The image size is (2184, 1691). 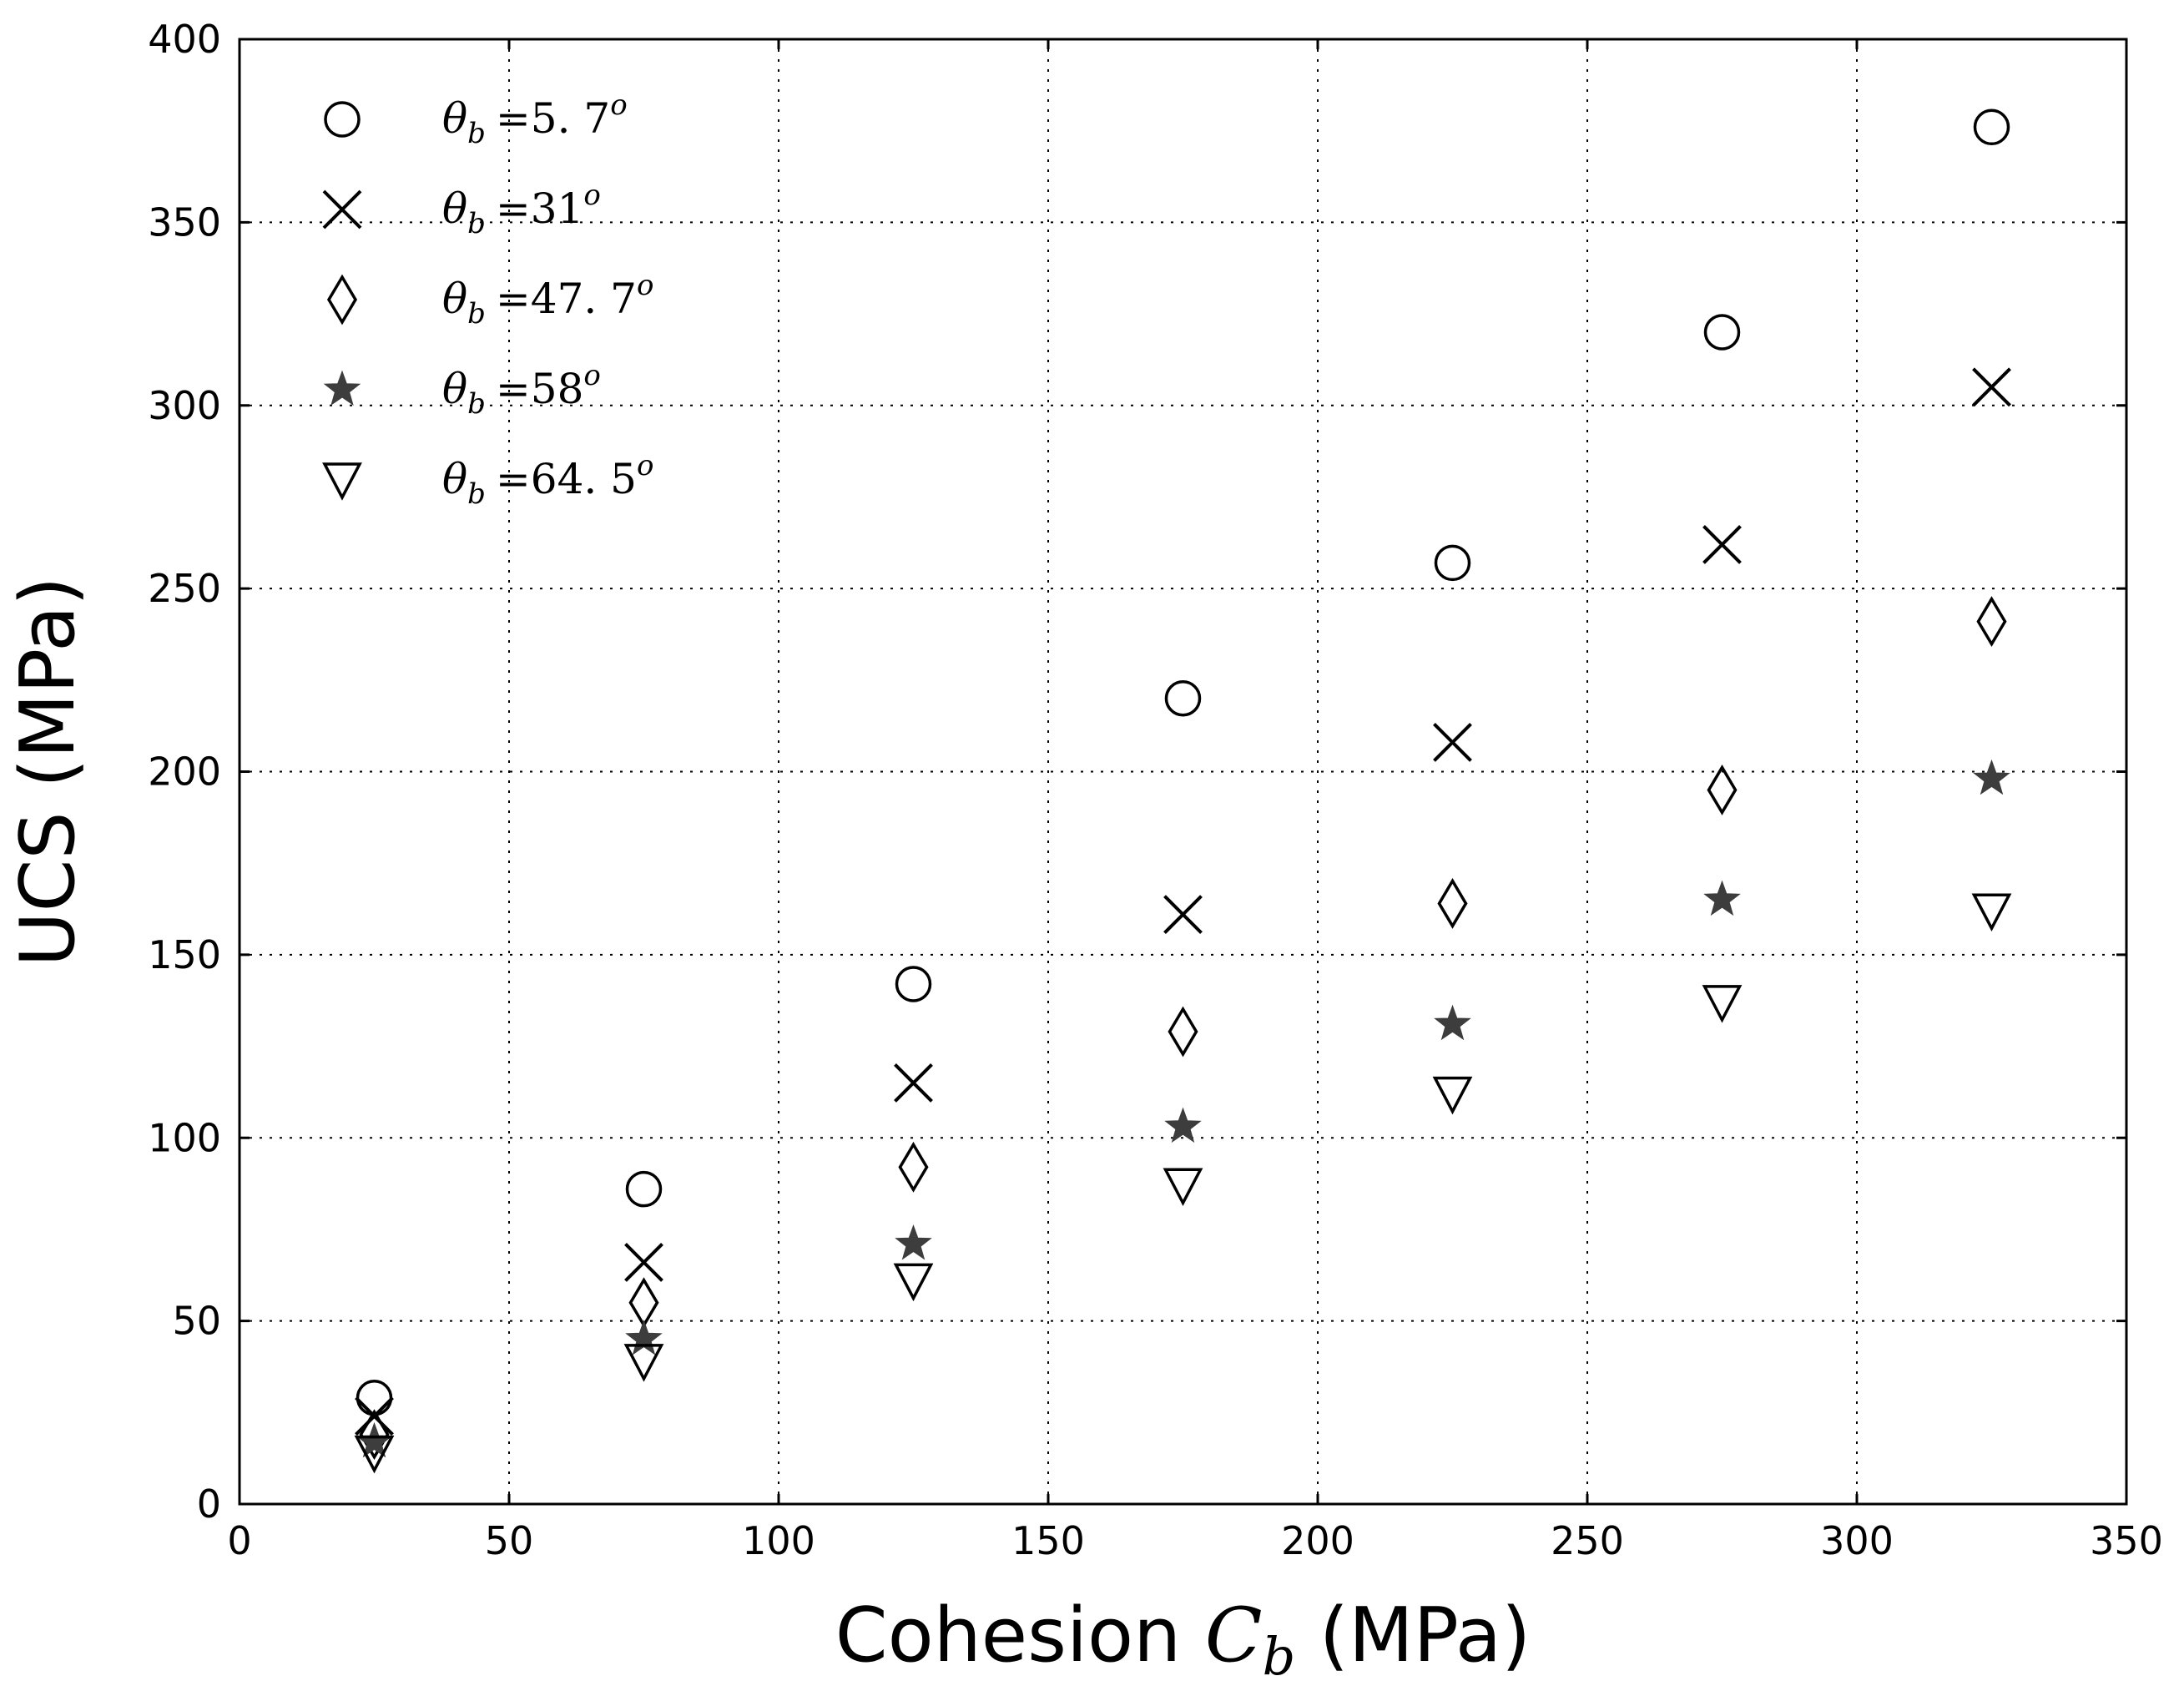 What do you see at coordinates (342, 481) in the screenshot?
I see `legend-marker-triangle-down` at bounding box center [342, 481].